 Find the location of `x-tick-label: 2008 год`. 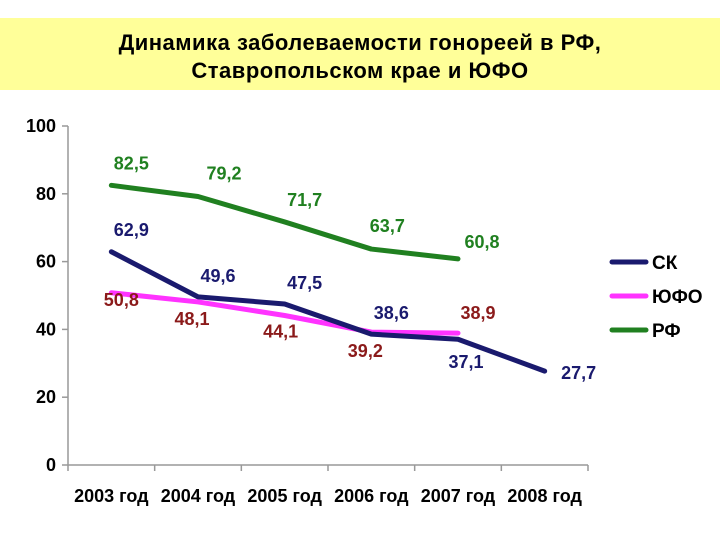

x-tick-label: 2008 год is located at coordinates (544, 496).